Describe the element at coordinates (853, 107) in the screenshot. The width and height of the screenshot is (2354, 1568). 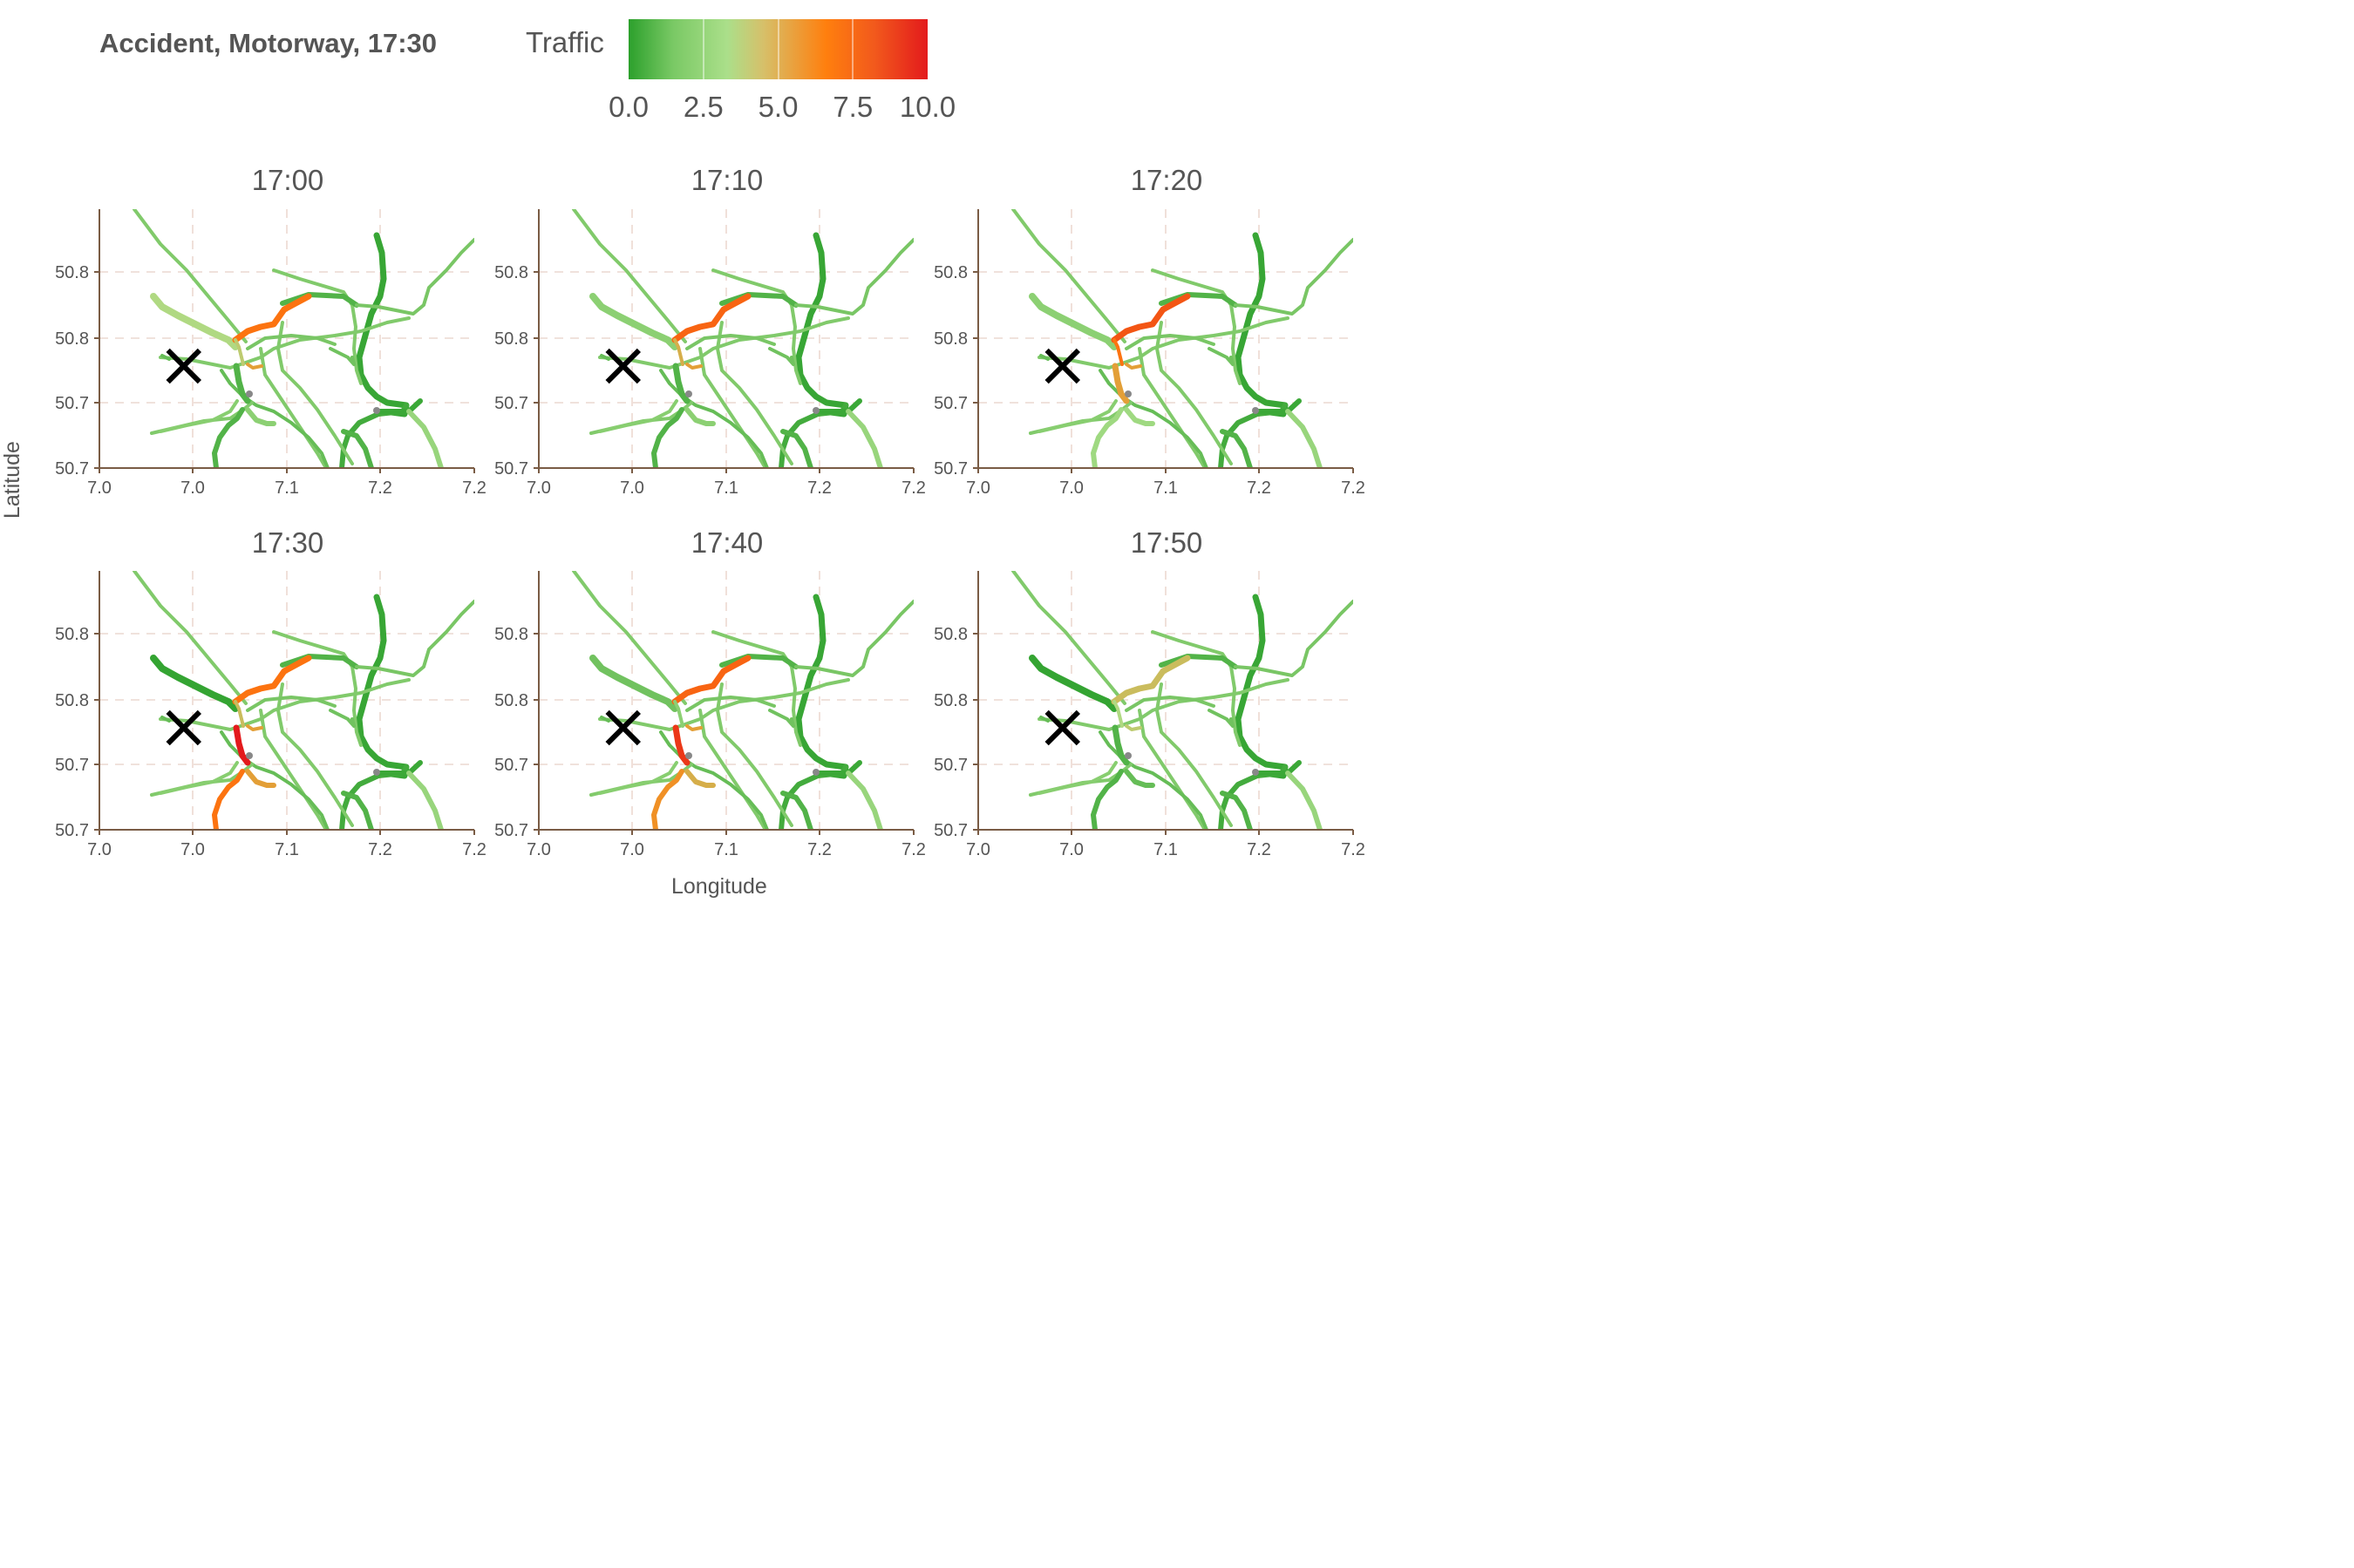
I see `legend-tick-label: 7.5` at that location.